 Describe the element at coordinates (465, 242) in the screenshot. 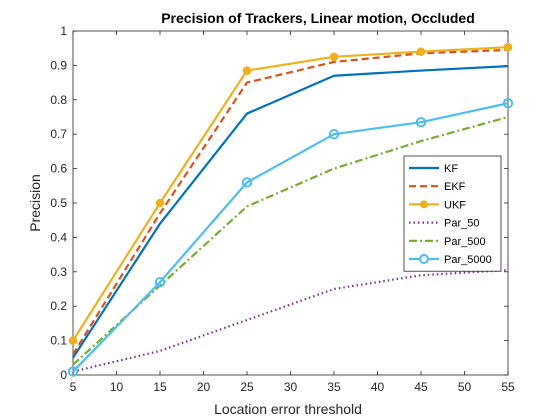

I see `legend-label: Par_500` at that location.